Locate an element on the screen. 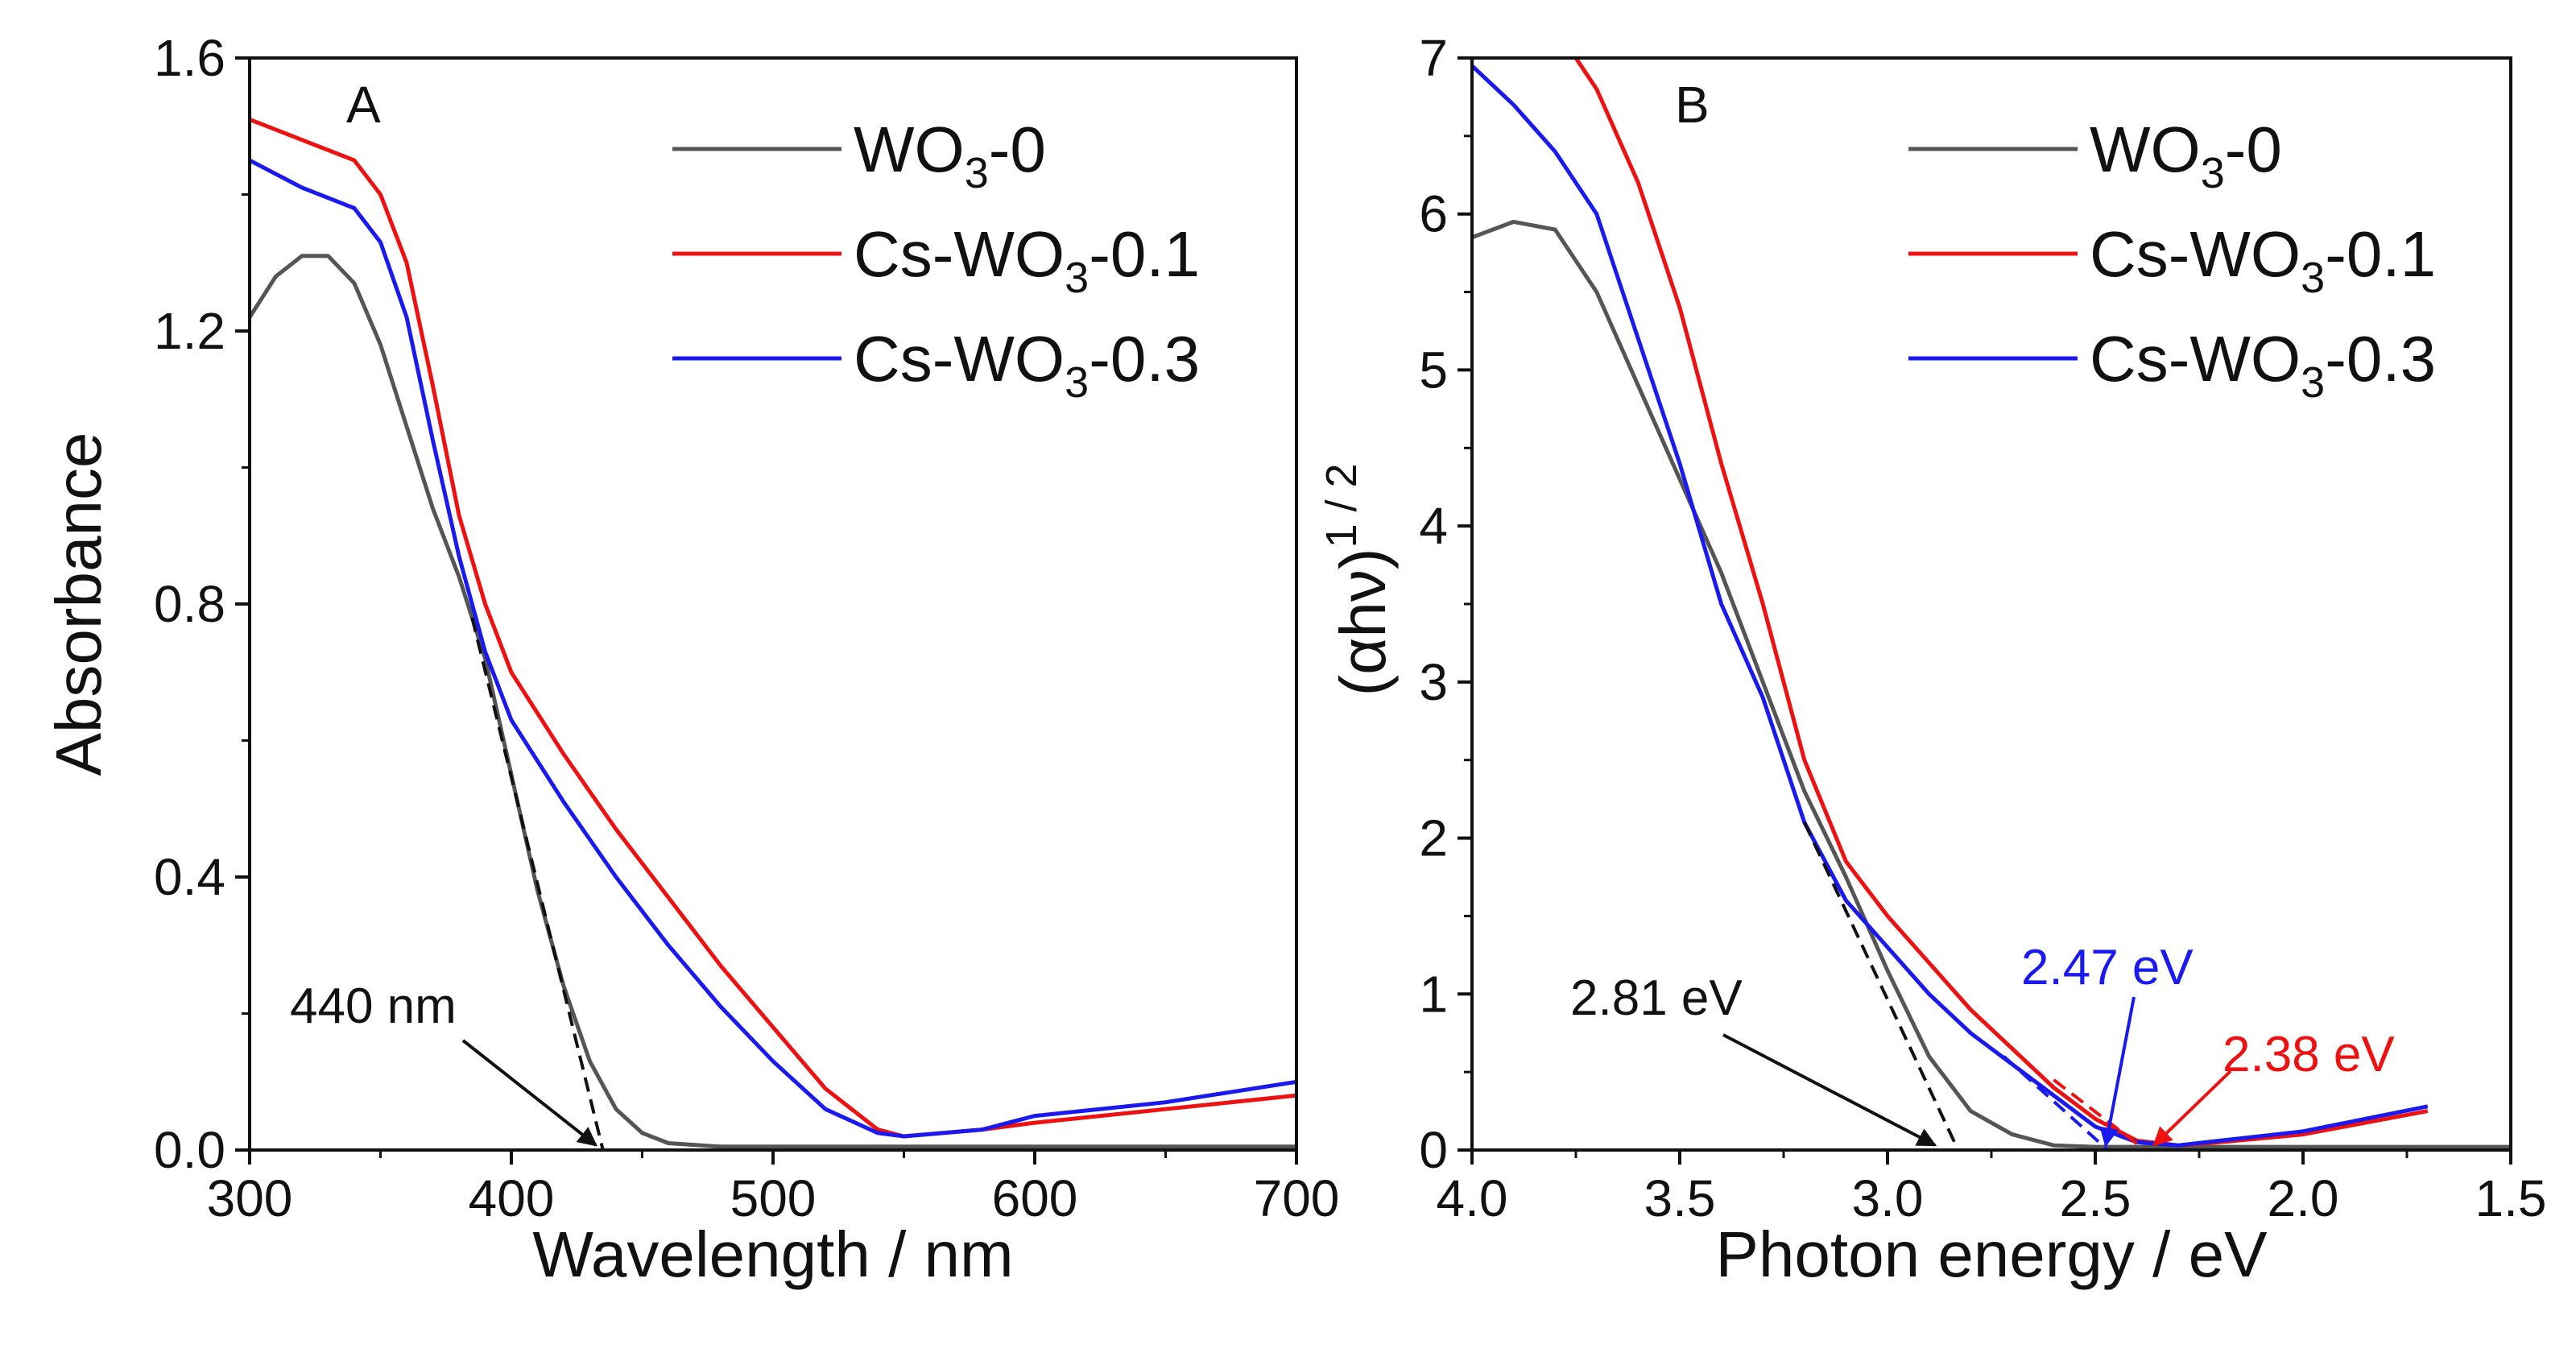 This screenshot has width=2576, height=1357. panel-a-x-tick-label: 700 is located at coordinates (1297, 1198).